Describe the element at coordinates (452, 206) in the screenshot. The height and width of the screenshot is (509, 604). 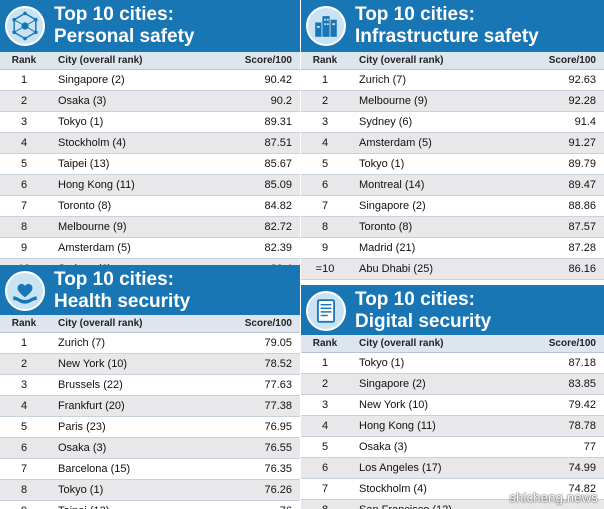
I see `table-row: 7 Singapore (2) 88.86` at that location.